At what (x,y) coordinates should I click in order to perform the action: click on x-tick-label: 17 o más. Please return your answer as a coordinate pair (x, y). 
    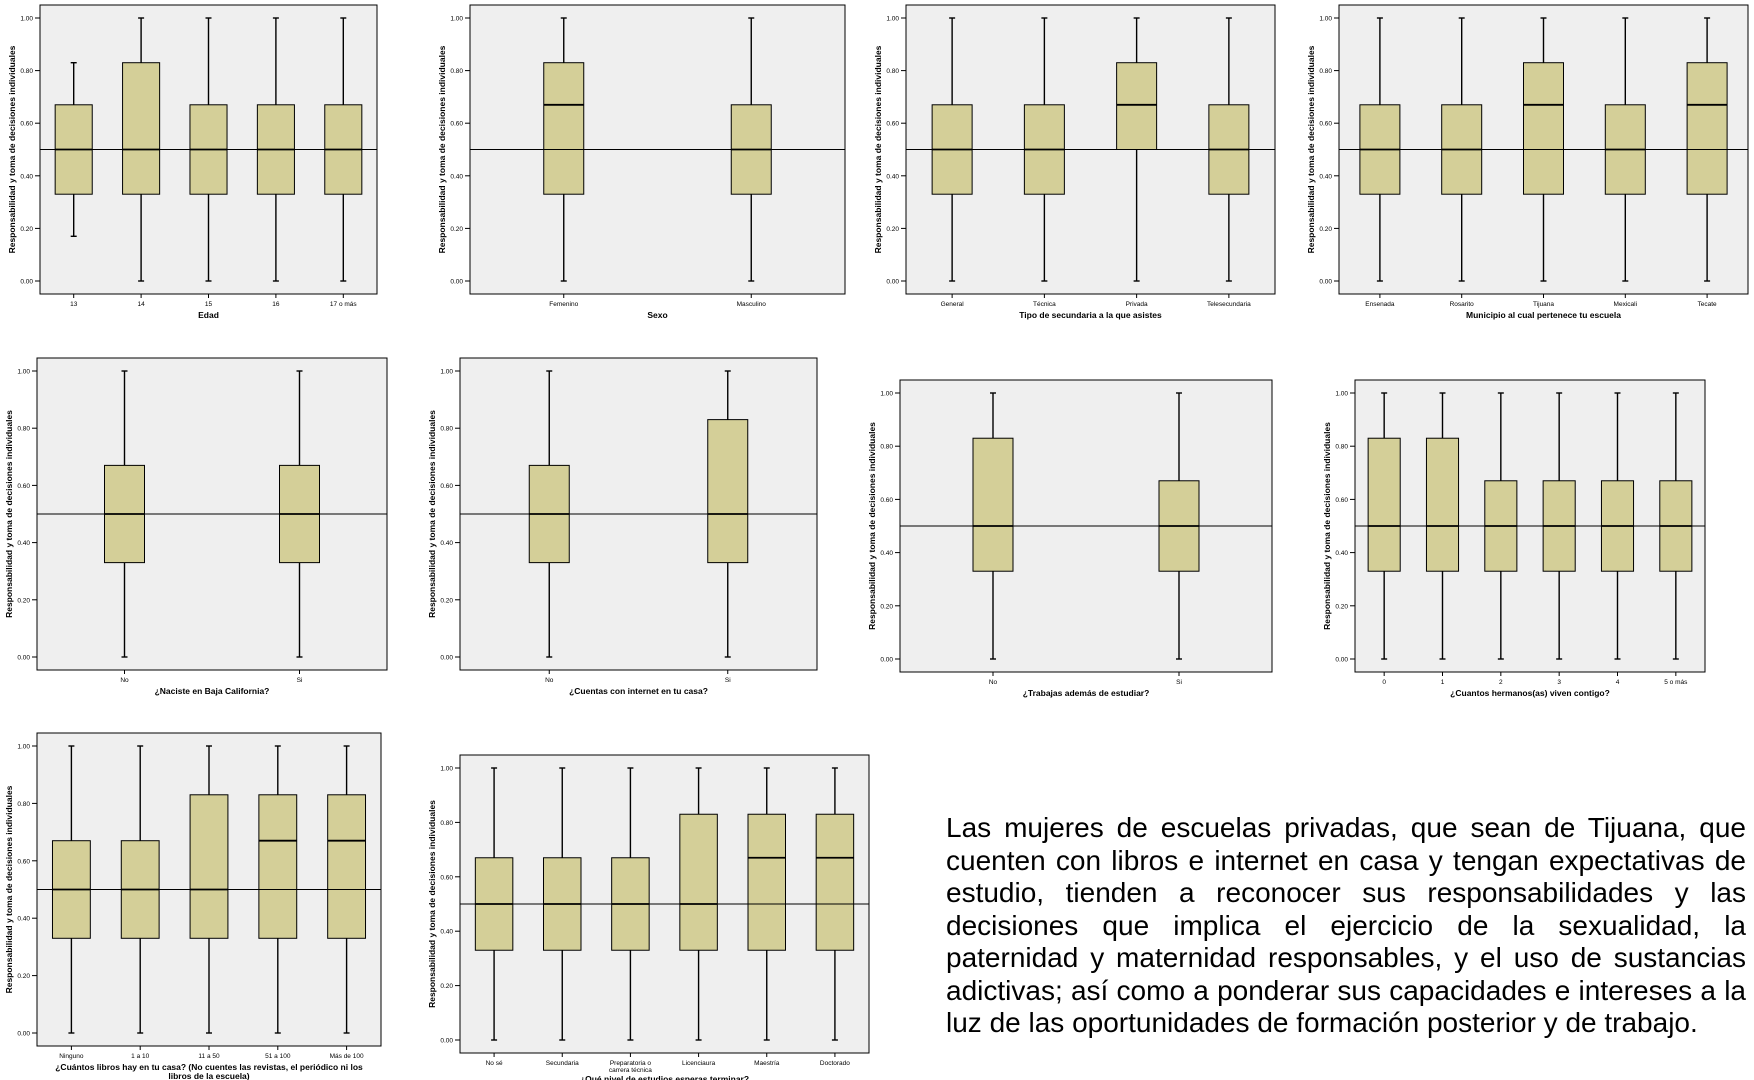
    Looking at the image, I should click on (343, 304).